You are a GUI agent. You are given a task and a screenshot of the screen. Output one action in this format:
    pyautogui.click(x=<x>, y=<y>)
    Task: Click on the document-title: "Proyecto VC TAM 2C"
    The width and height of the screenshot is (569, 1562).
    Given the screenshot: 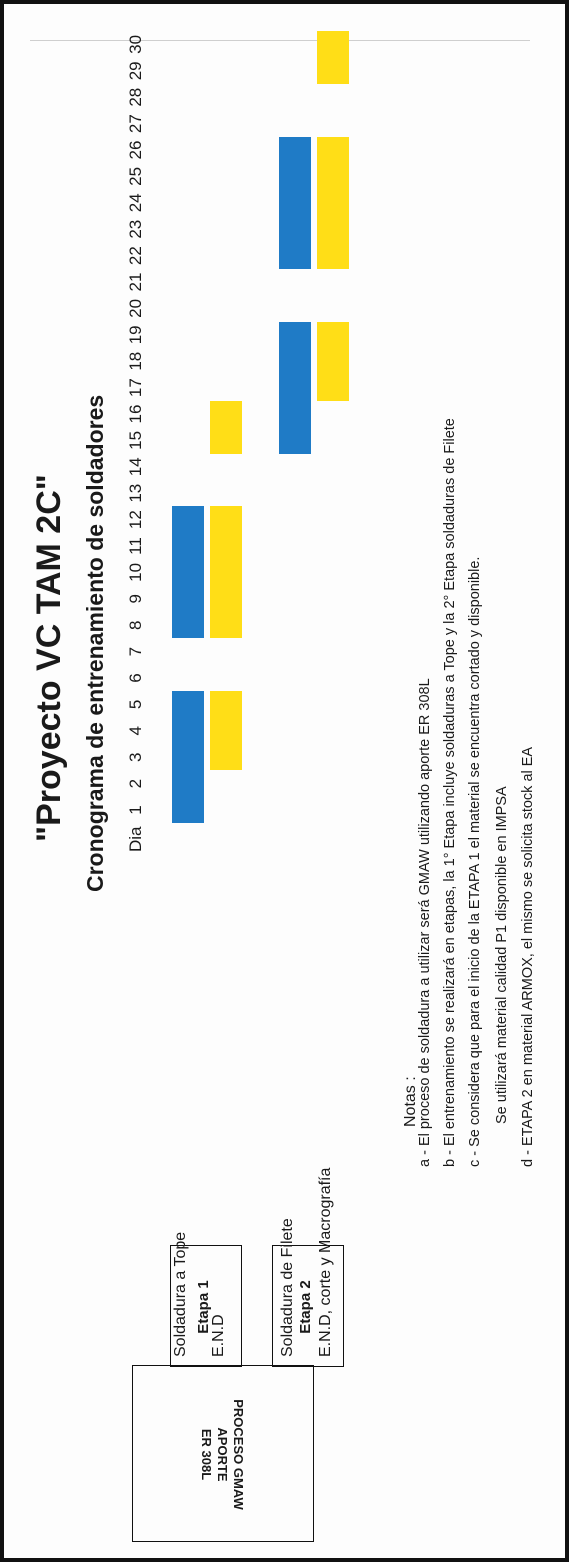 What is the action you would take?
    pyautogui.click(x=49, y=658)
    